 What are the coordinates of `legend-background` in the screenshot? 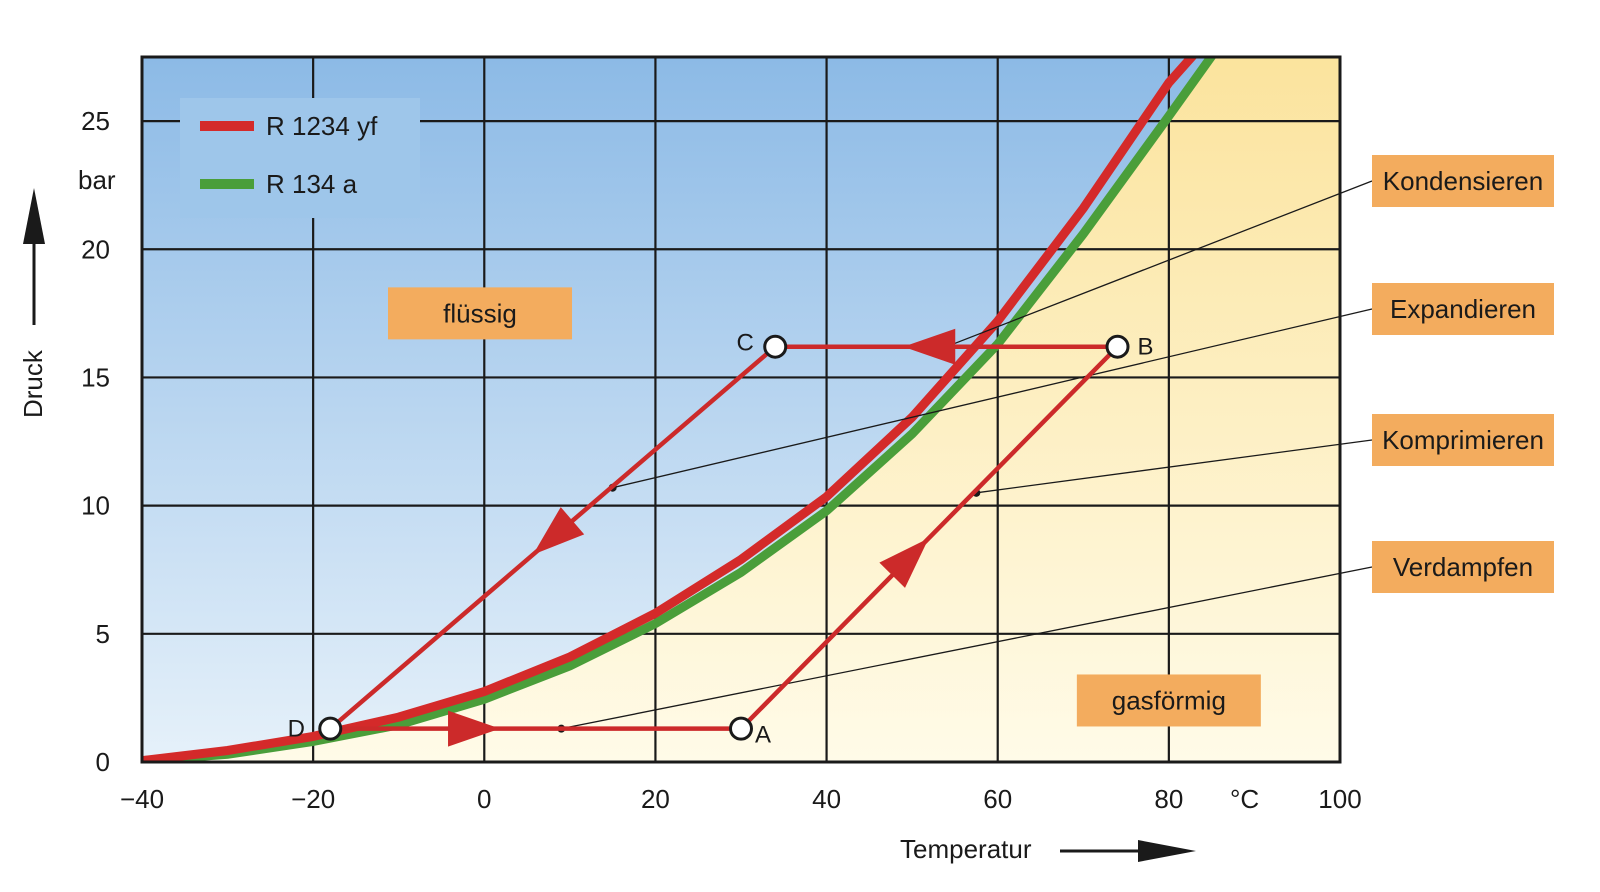 It's located at (300, 158).